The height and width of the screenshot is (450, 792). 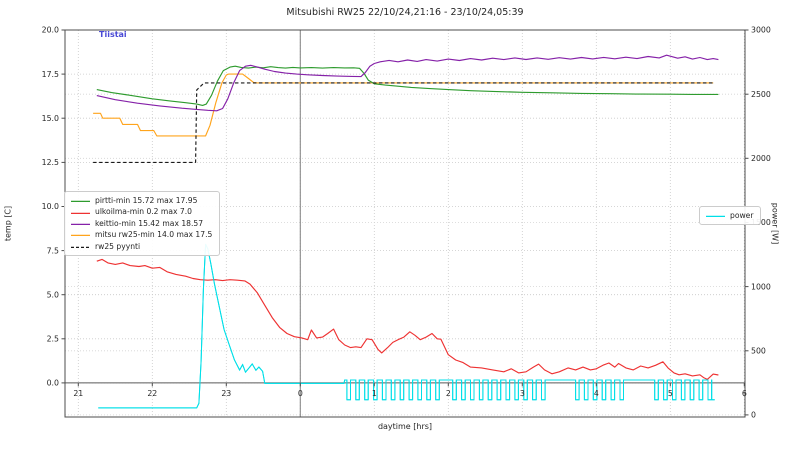 What do you see at coordinates (152, 393) in the screenshot?
I see `x-tick-label-22: 22` at bounding box center [152, 393].